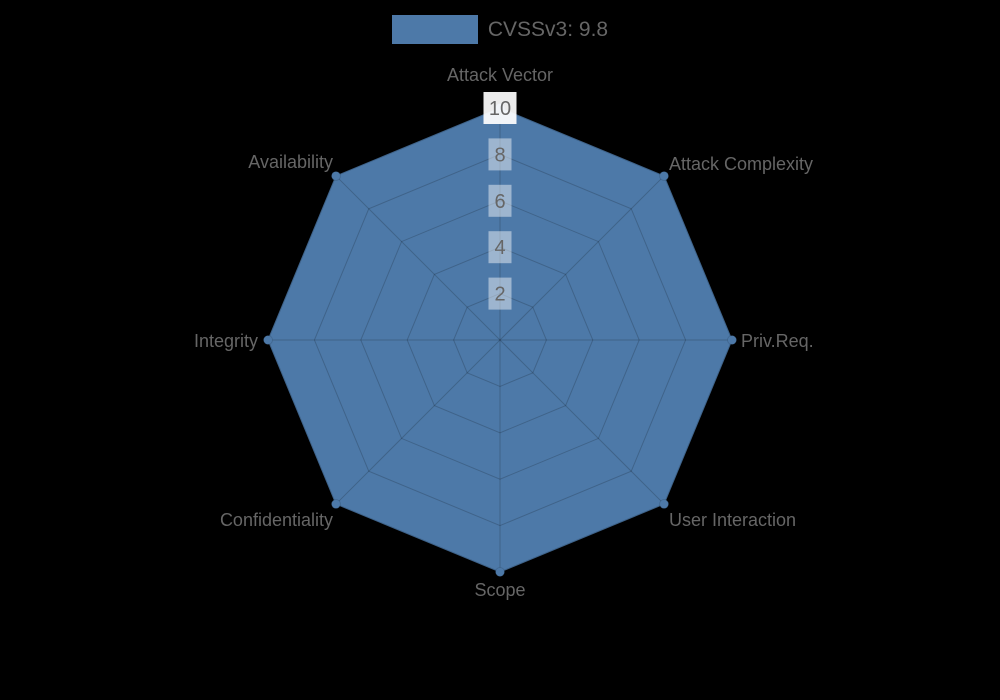  I want to click on tick-label: 4, so click(499, 248).